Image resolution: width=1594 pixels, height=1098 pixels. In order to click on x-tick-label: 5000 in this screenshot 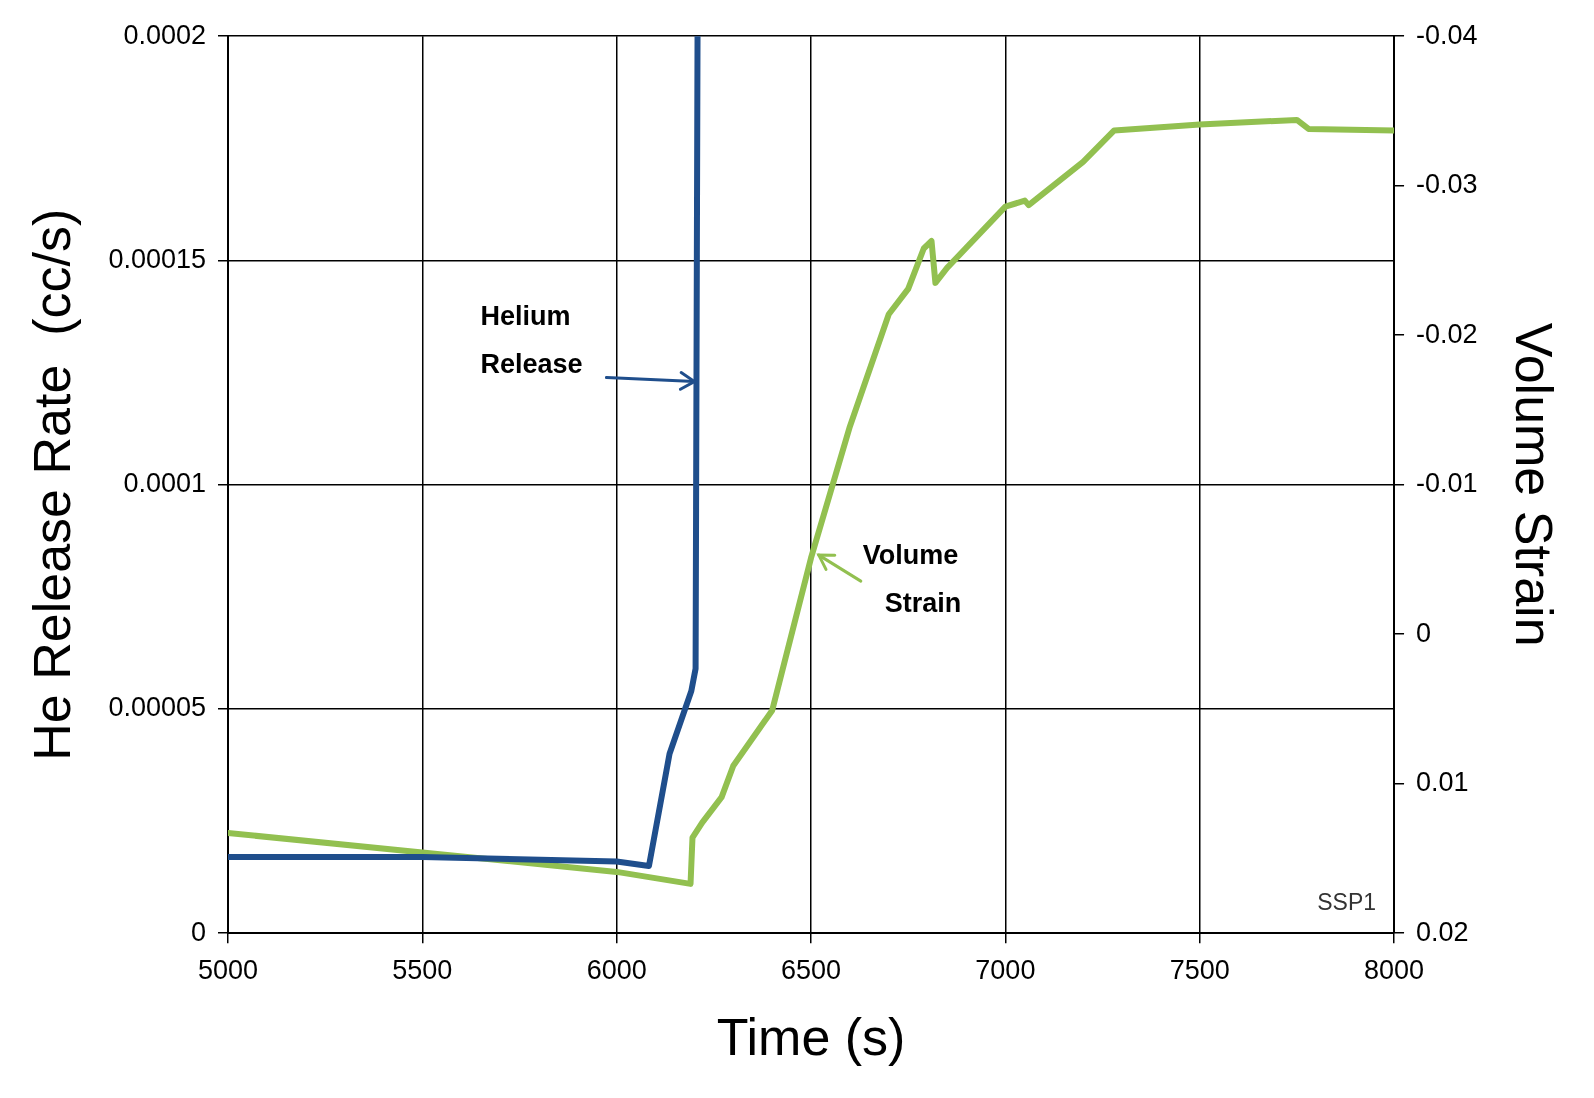, I will do `click(228, 969)`.